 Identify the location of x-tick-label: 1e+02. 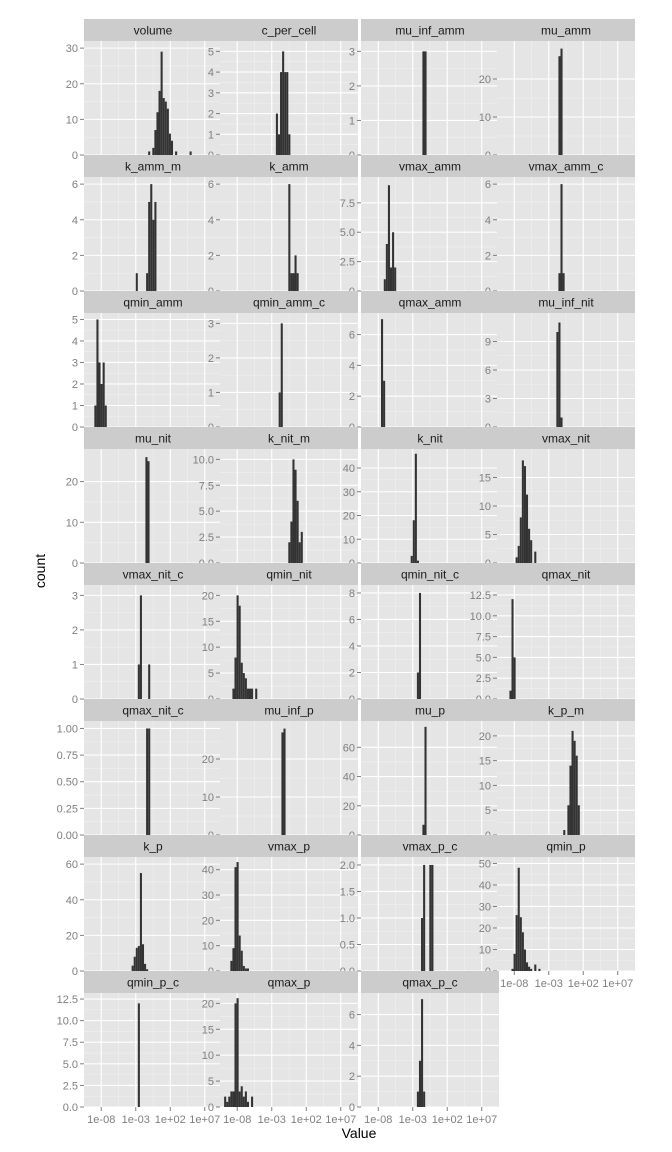
(447, 1120).